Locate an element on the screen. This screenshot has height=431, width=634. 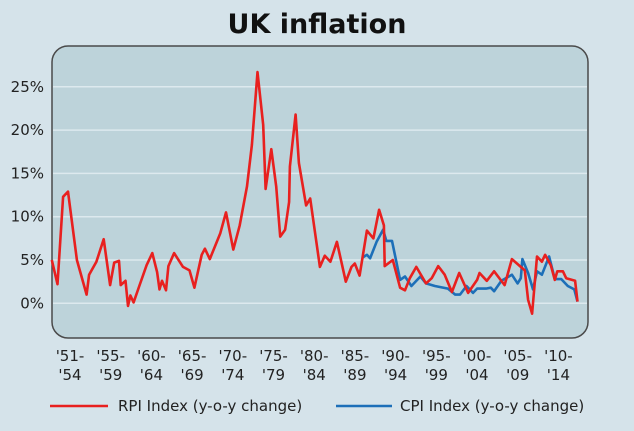
y-tick-label: 0% is located at coordinates (32, 303).